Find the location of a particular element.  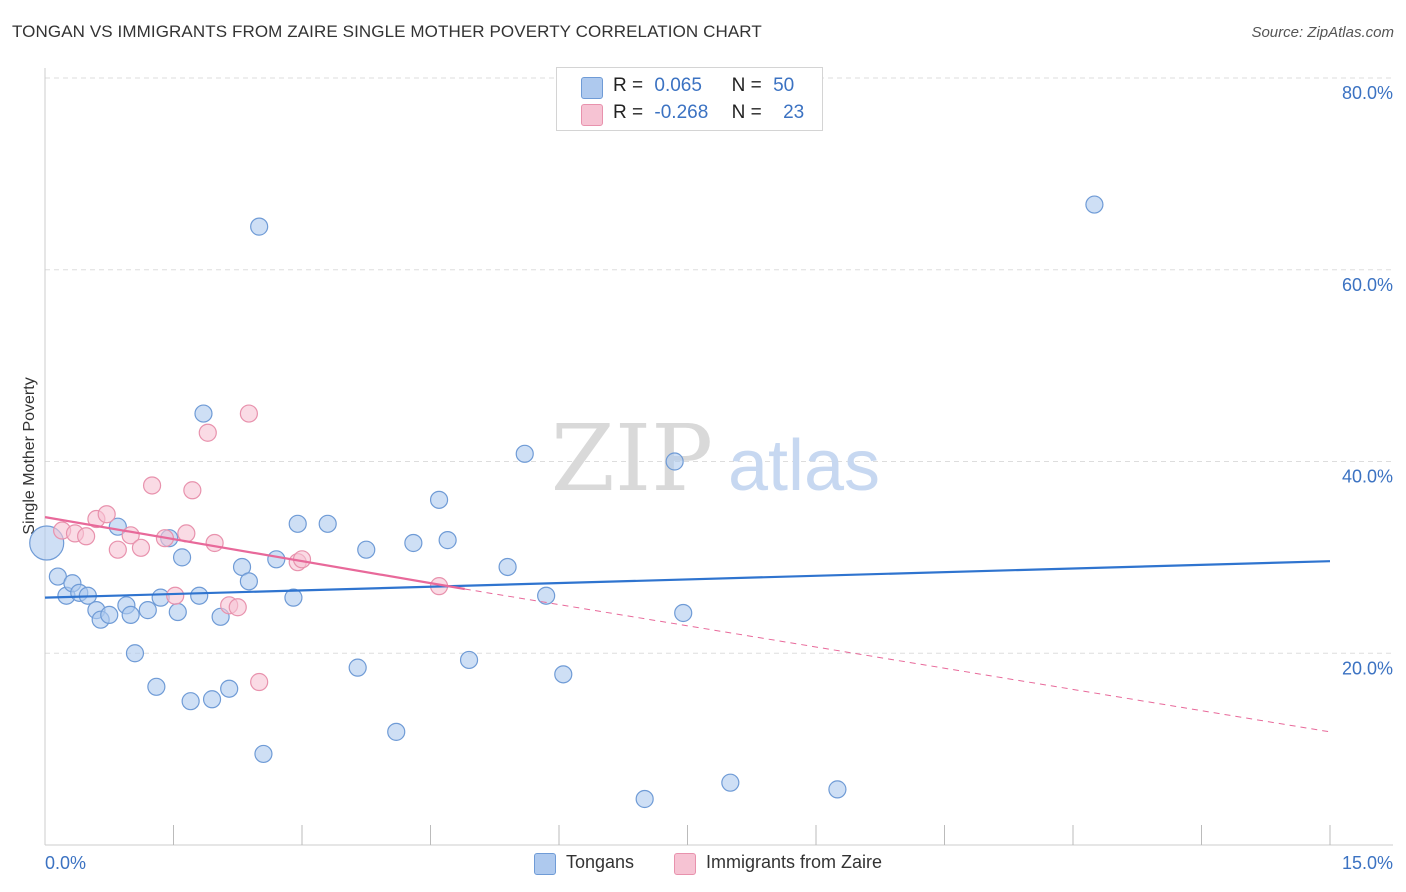

source-label: Source: ZipAtlas.com is located at coordinates (1322, 32).